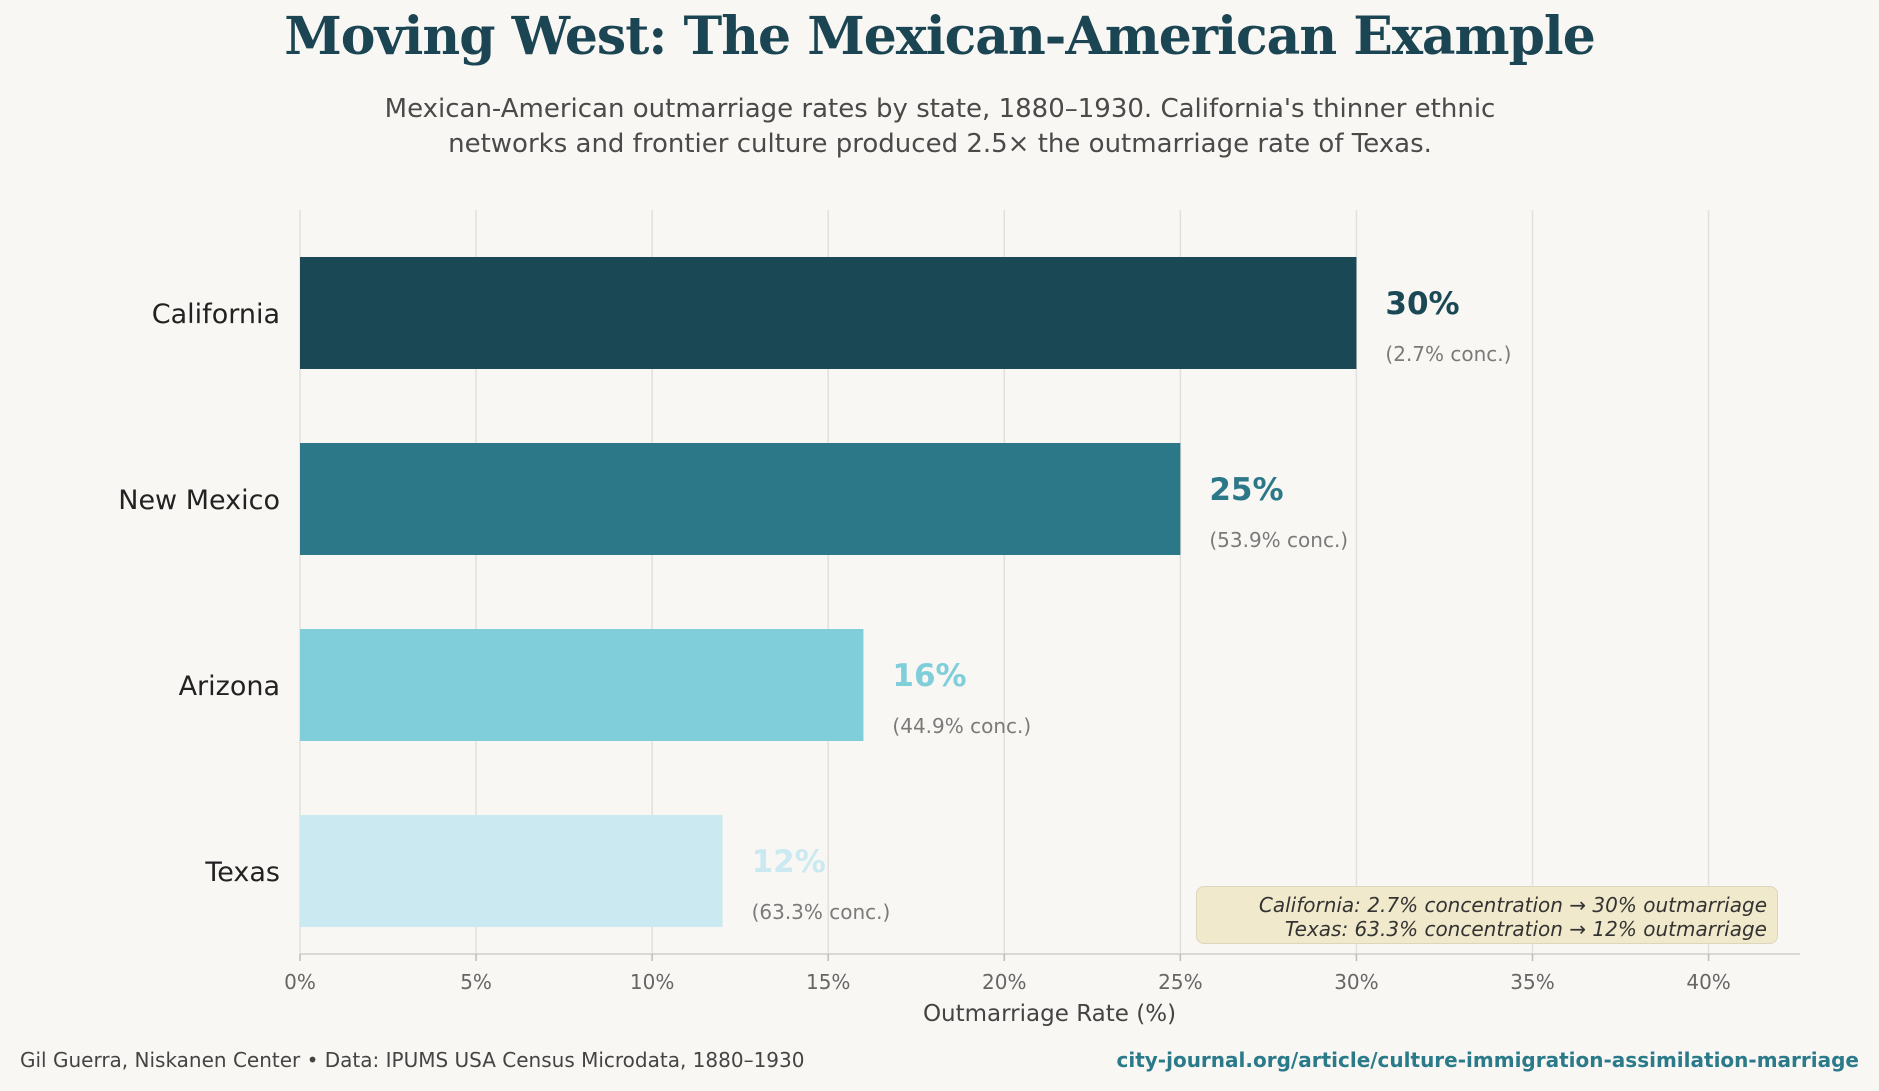 The height and width of the screenshot is (1091, 1879). I want to click on value-label: 12%, so click(789, 862).